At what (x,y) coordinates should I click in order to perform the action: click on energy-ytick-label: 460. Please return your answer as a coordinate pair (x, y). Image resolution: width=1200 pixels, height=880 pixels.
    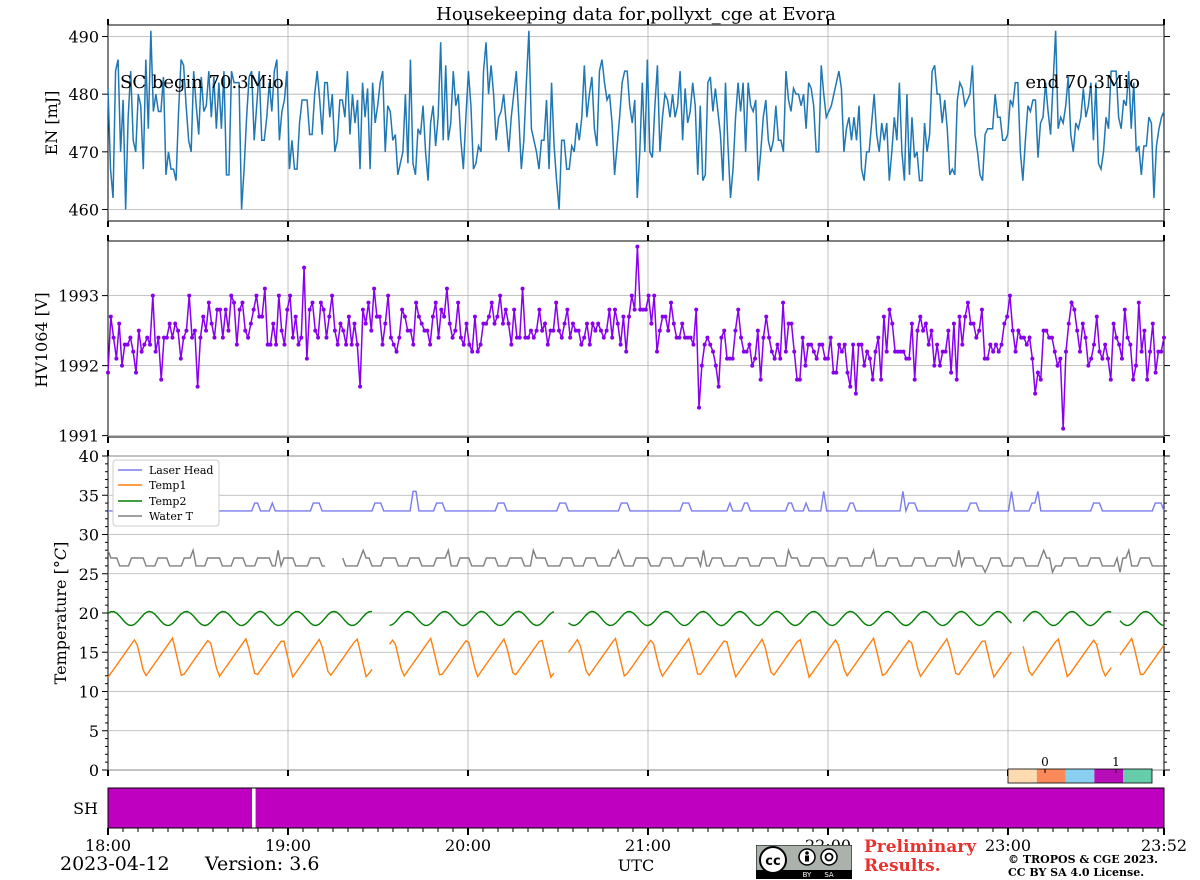
    Looking at the image, I should click on (83, 209).